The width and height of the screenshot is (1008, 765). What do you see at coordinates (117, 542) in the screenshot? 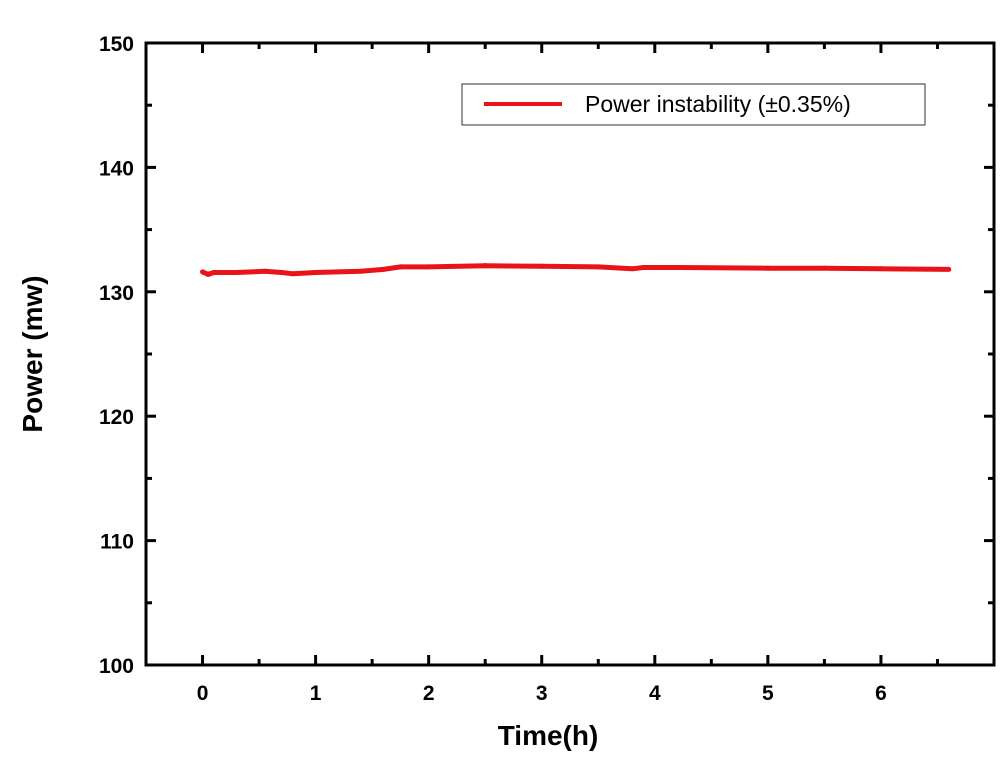
I see `y-tick-label: 110` at bounding box center [117, 542].